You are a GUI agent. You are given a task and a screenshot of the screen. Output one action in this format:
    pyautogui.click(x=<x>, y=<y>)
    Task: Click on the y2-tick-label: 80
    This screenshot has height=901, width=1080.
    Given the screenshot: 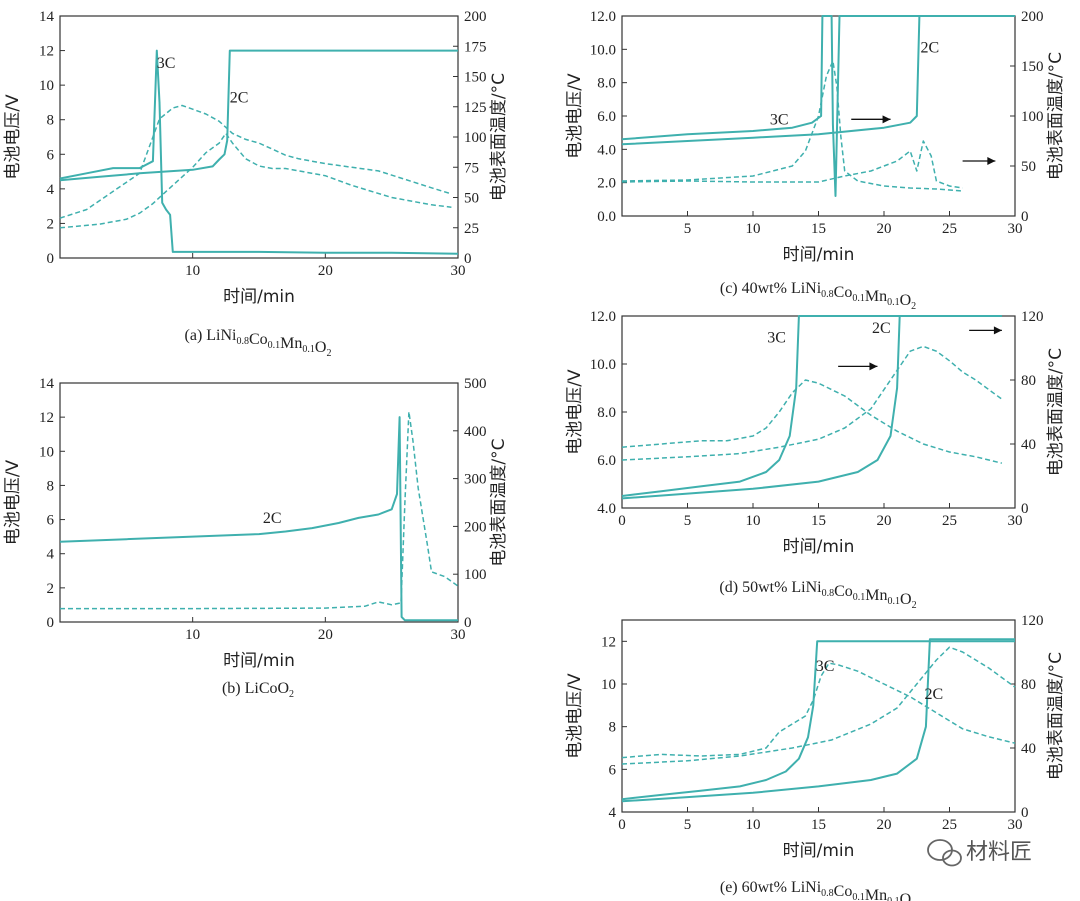 What is the action you would take?
    pyautogui.click(x=1028, y=381)
    